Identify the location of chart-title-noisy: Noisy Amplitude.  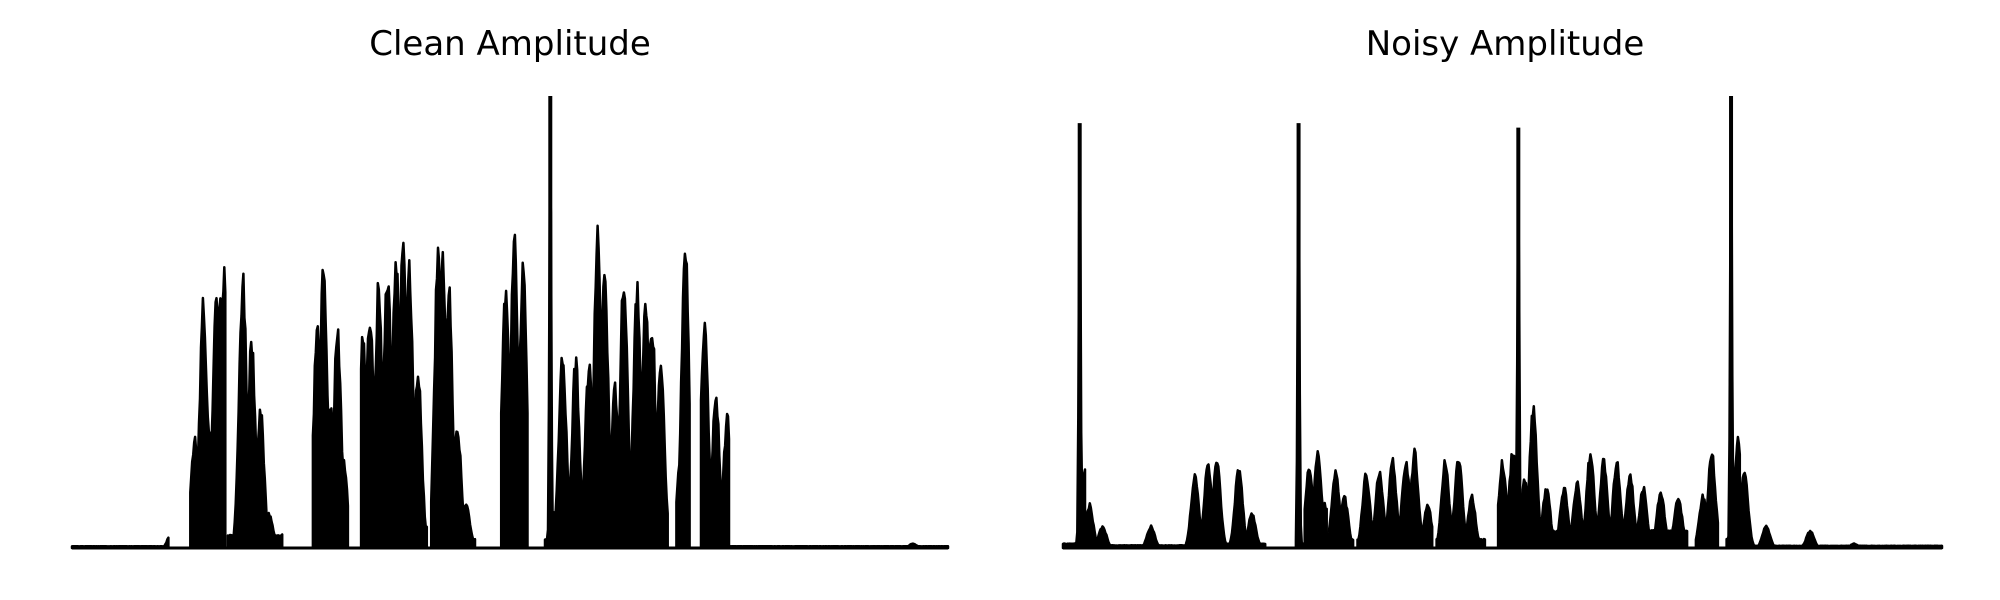
(1505, 44).